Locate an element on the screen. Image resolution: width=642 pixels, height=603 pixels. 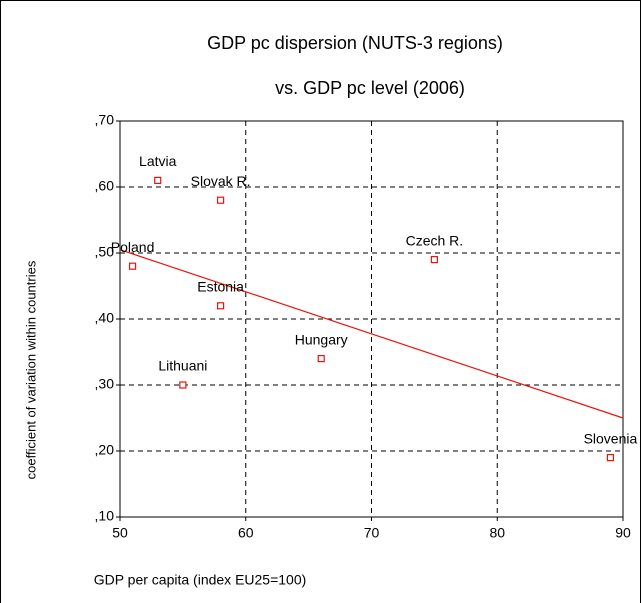
y-tick-label: ,30 is located at coordinates (105, 384).